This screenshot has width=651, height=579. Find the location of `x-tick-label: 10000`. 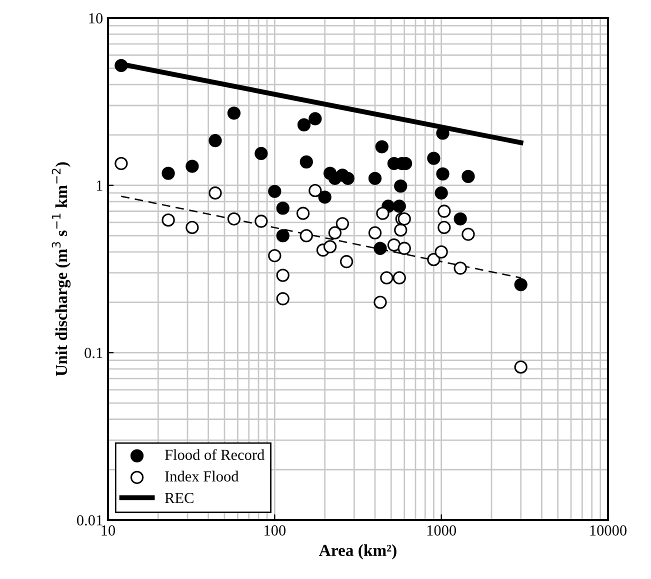

x-tick-label: 10000 is located at coordinates (608, 530).